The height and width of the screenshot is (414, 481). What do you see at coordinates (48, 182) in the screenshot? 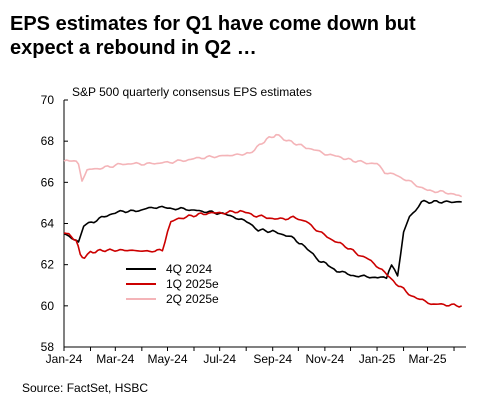
I see `y-tick-label: 66` at bounding box center [48, 182].